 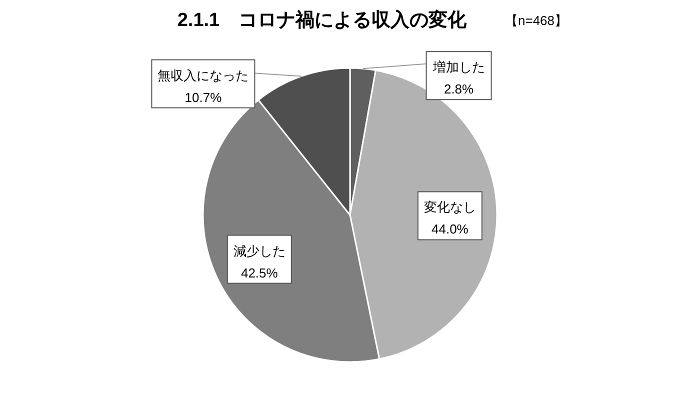 I want to click on data-label: 10.7%, so click(x=203, y=97).